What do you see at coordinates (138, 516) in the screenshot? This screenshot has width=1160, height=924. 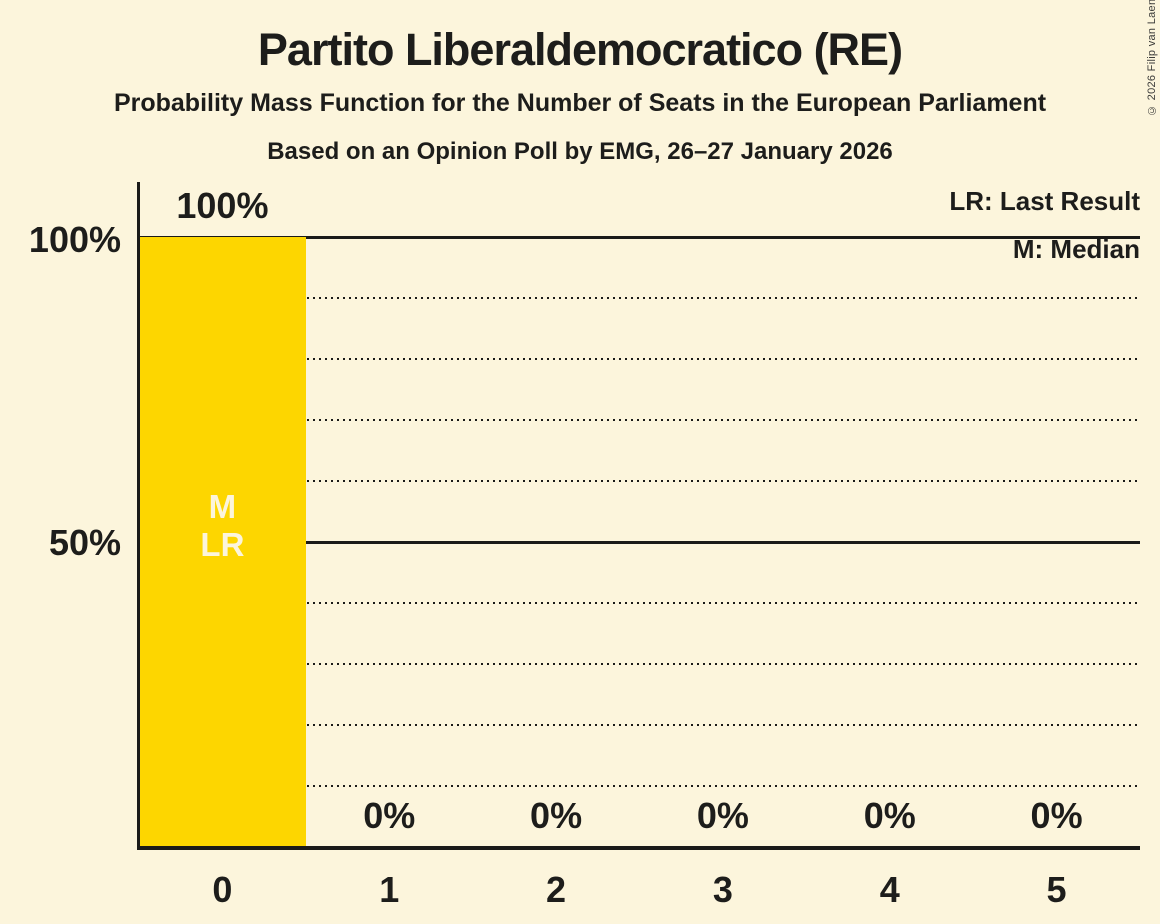 I see `y-axis-line` at bounding box center [138, 516].